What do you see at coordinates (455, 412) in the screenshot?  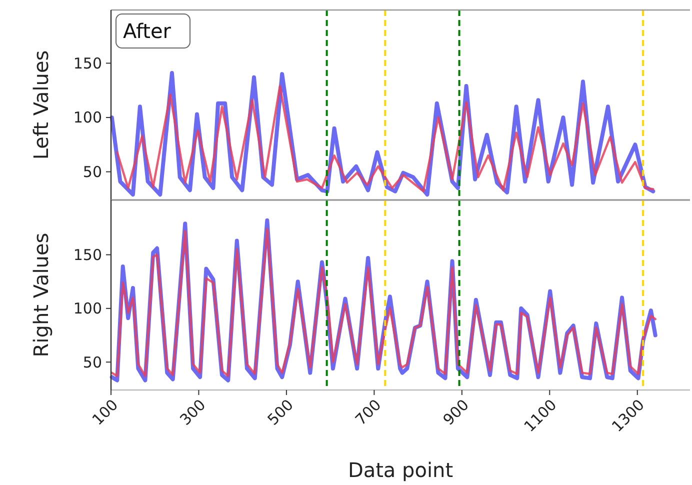 I see `x-tick-label: 900` at bounding box center [455, 412].